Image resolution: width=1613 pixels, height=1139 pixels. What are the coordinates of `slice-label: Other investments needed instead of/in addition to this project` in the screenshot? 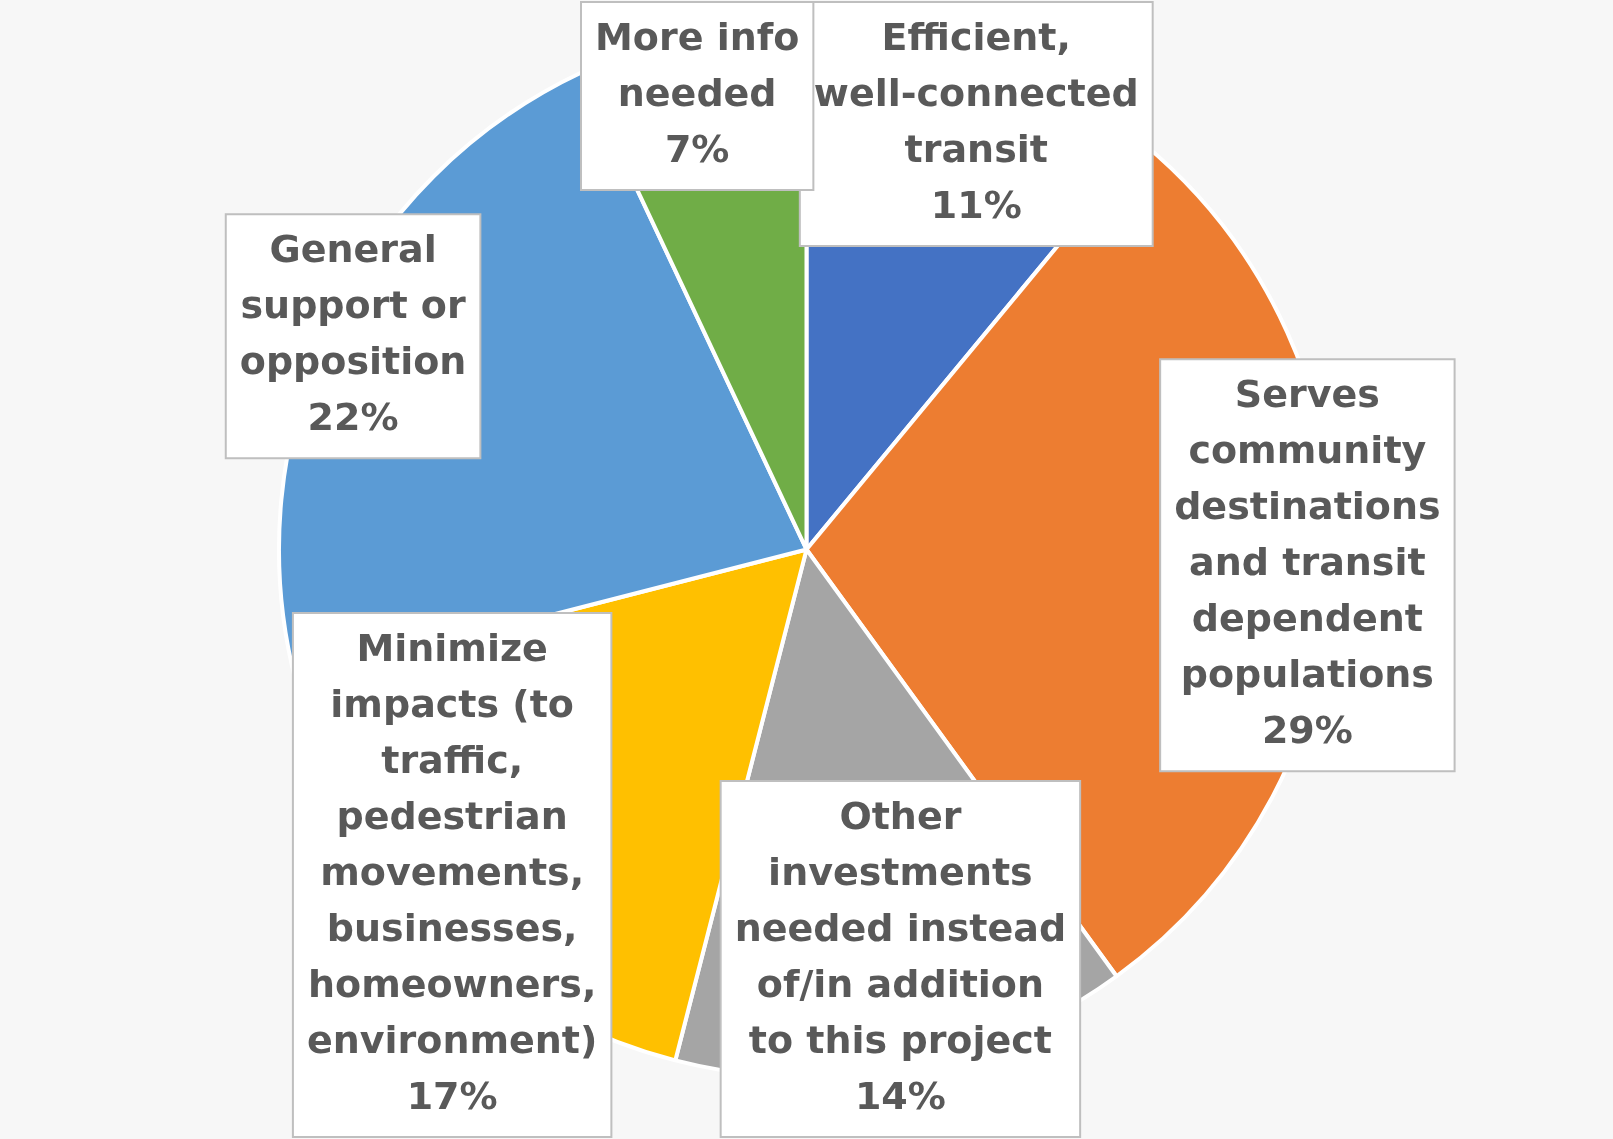 It's located at (900, 927).